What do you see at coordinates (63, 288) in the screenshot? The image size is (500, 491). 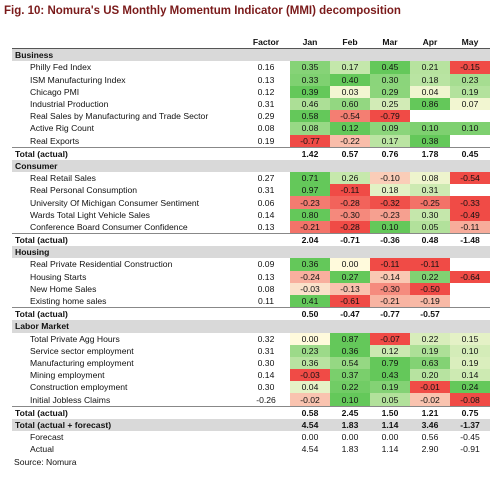 I see `row-label: New Home Sales` at bounding box center [63, 288].